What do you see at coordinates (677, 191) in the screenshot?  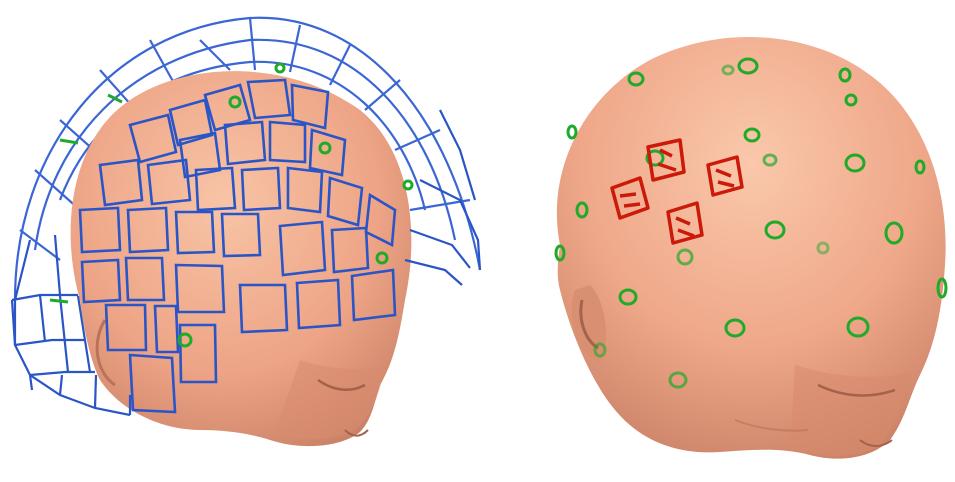 I see `coil-markers` at bounding box center [677, 191].